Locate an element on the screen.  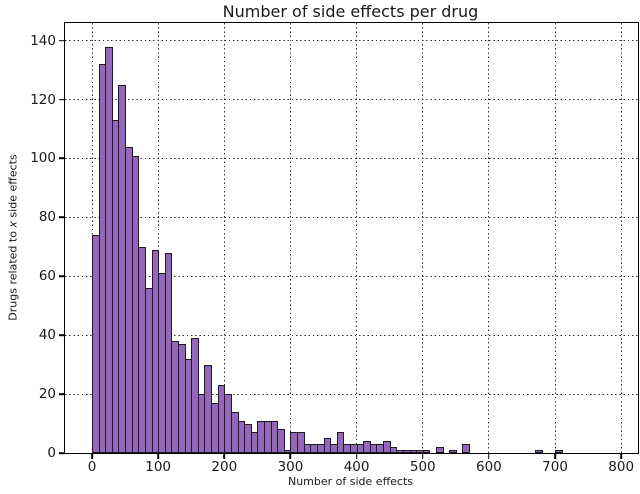
x-tick-label: 400 is located at coordinates (356, 467).